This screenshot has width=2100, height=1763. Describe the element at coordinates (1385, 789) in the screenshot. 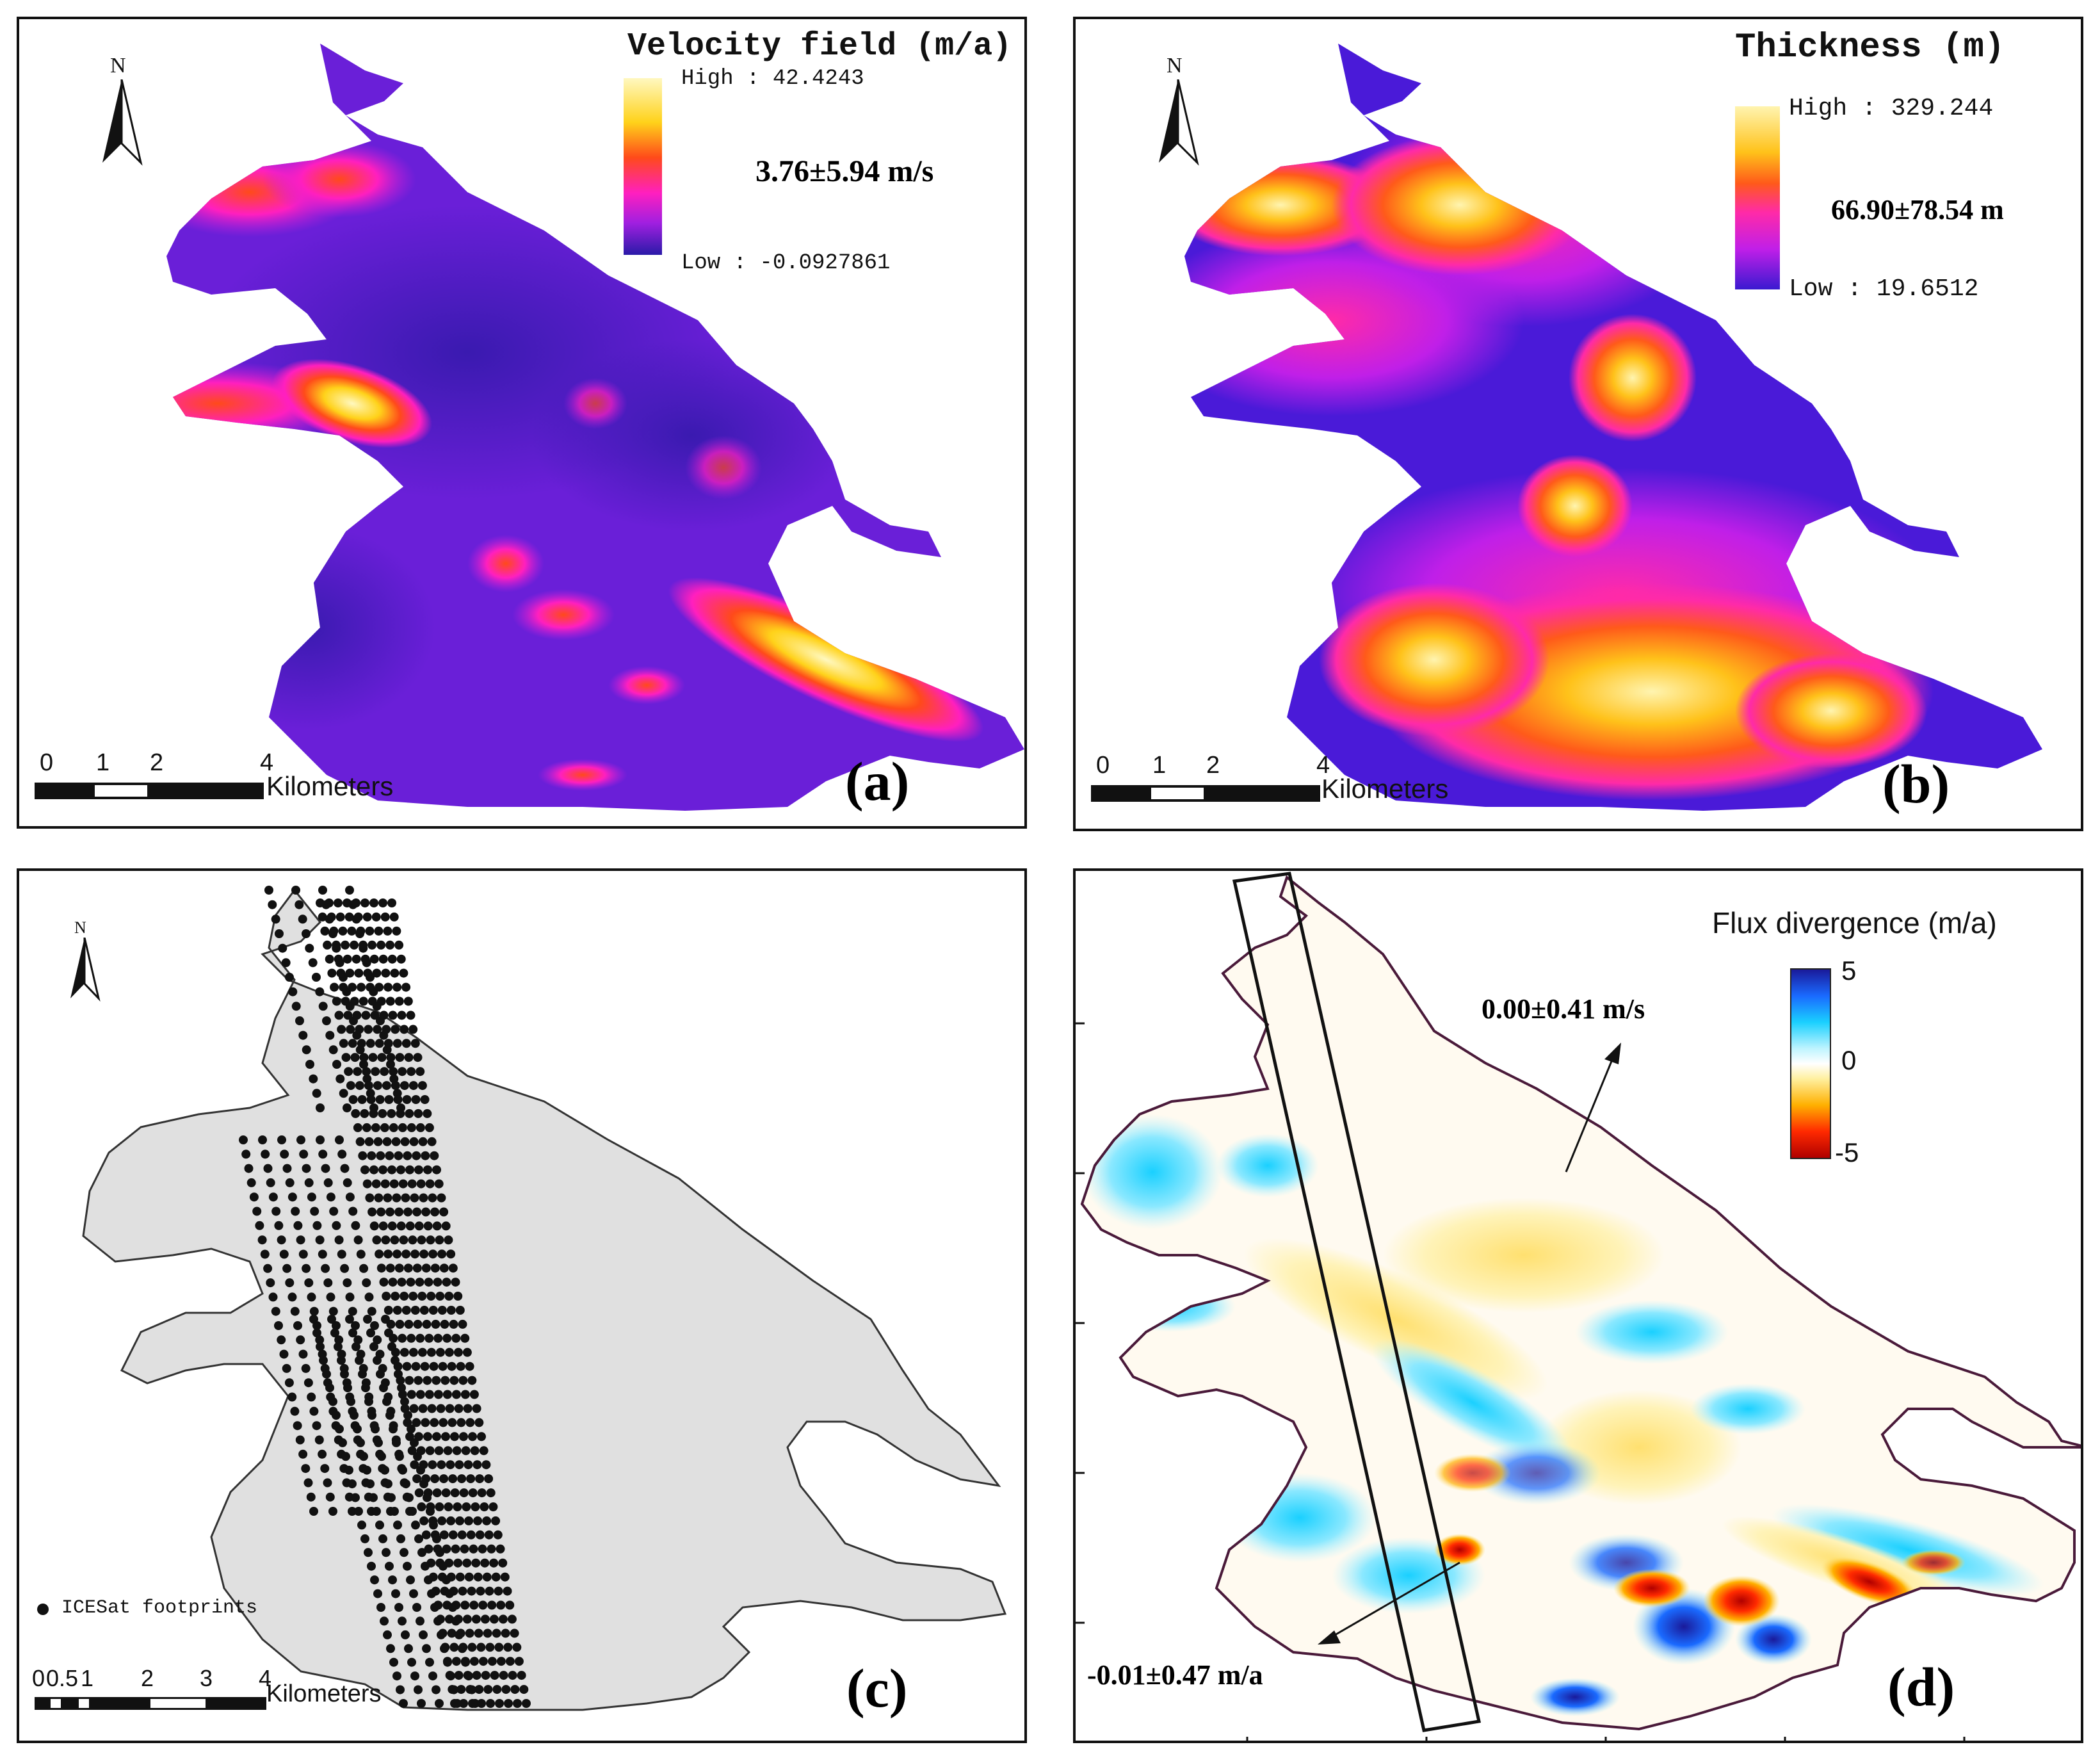

I see `scale-unit: Kilometers` at that location.